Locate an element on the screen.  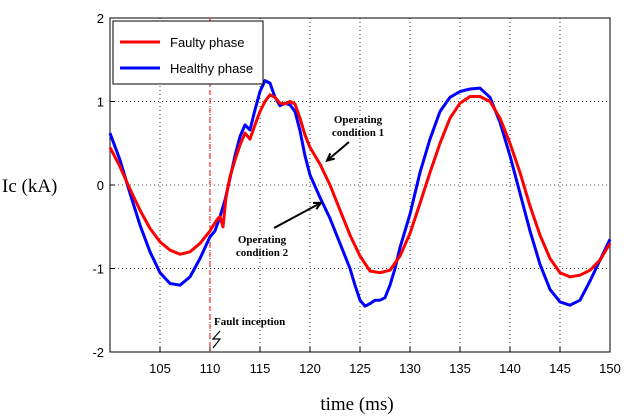
y-axis: -2 -1 0 1 2 is located at coordinates (103, 185).